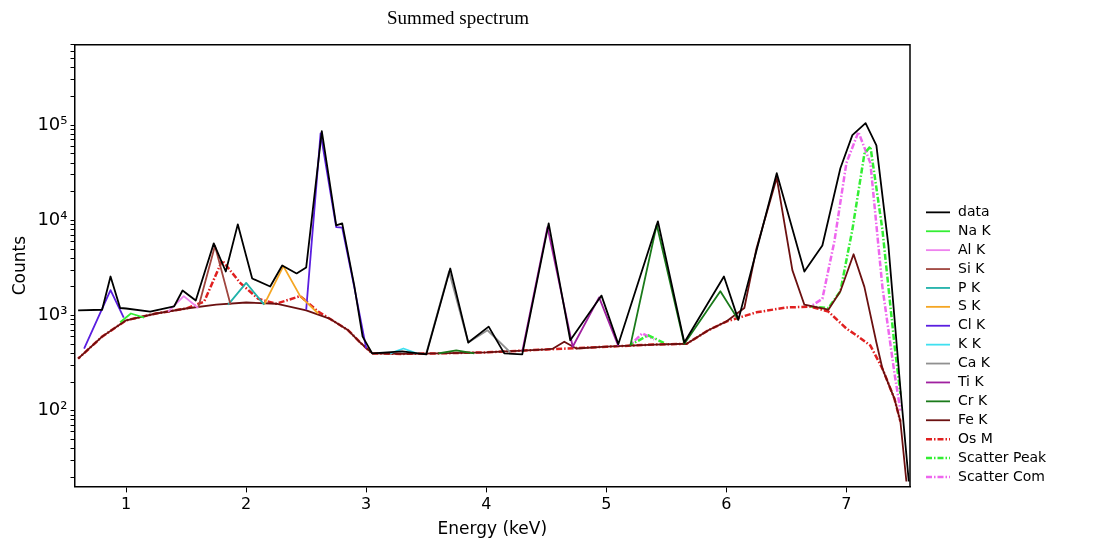 Image resolution: width=1094 pixels, height=548 pixels. I want to click on legend-label: Ti K, so click(971, 381).